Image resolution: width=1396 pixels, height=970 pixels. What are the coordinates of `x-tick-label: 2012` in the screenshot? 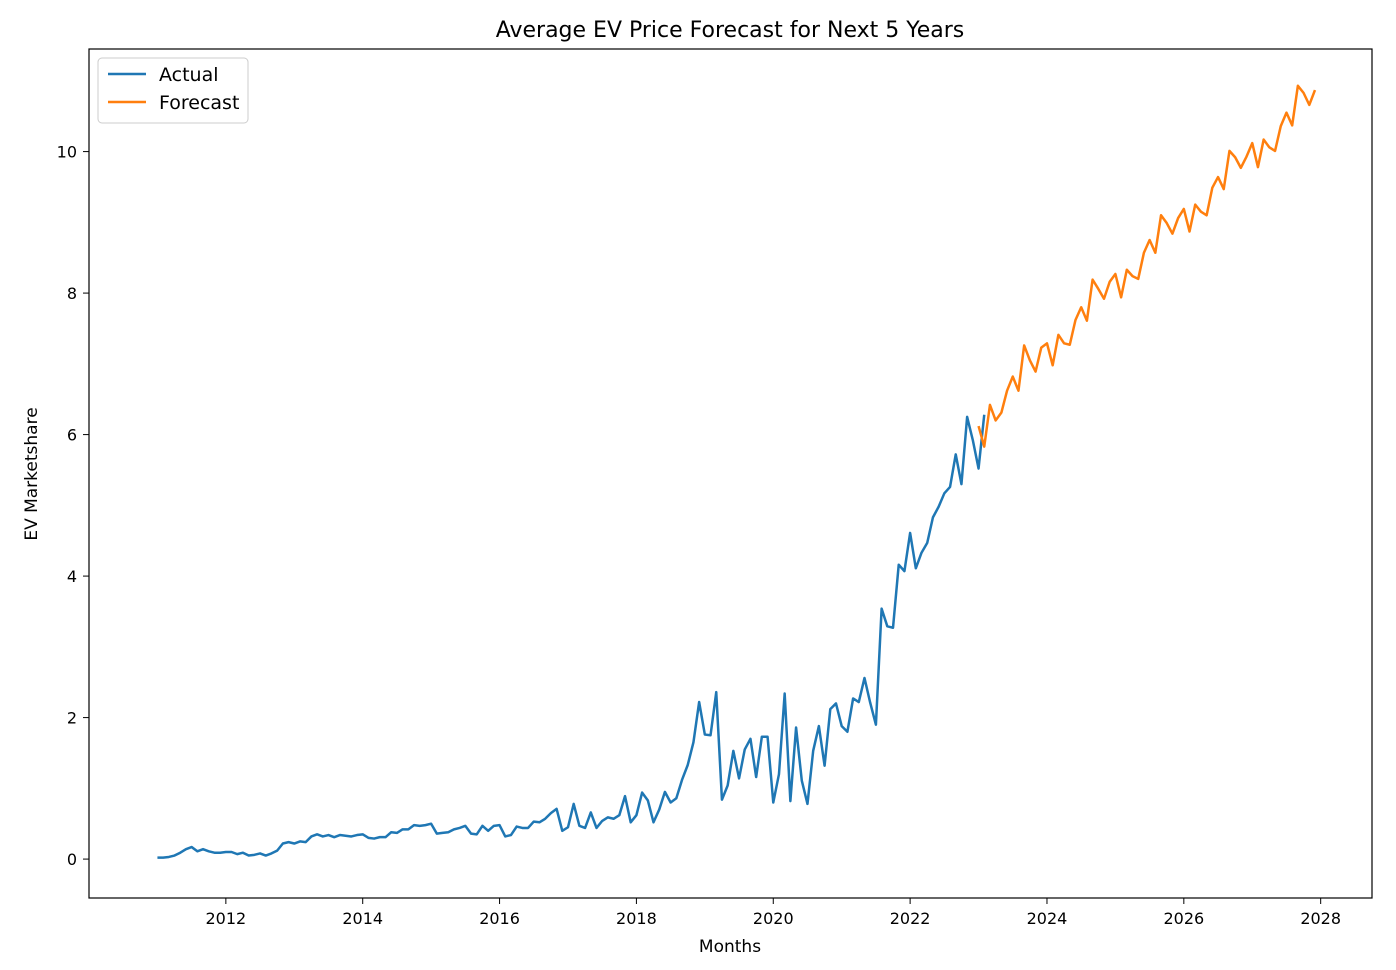 It's located at (225, 918).